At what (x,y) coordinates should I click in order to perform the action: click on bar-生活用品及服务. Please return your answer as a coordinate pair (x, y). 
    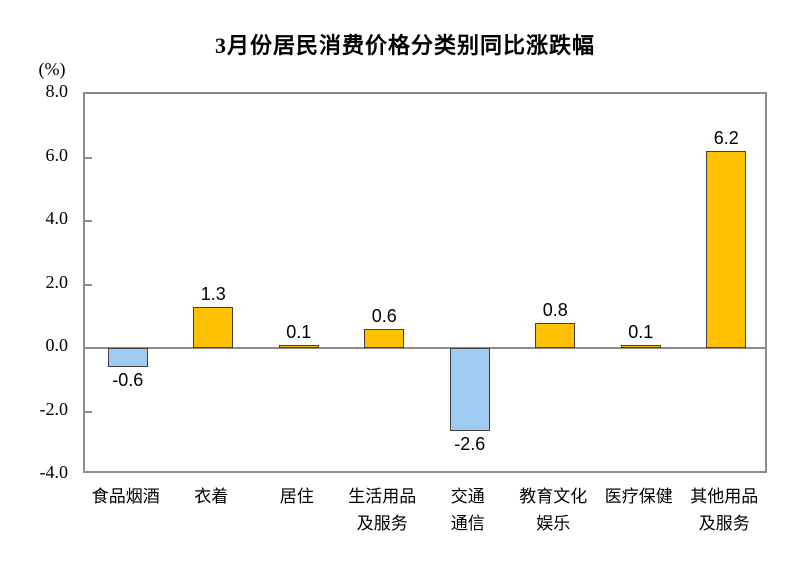
    Looking at the image, I should click on (384, 338).